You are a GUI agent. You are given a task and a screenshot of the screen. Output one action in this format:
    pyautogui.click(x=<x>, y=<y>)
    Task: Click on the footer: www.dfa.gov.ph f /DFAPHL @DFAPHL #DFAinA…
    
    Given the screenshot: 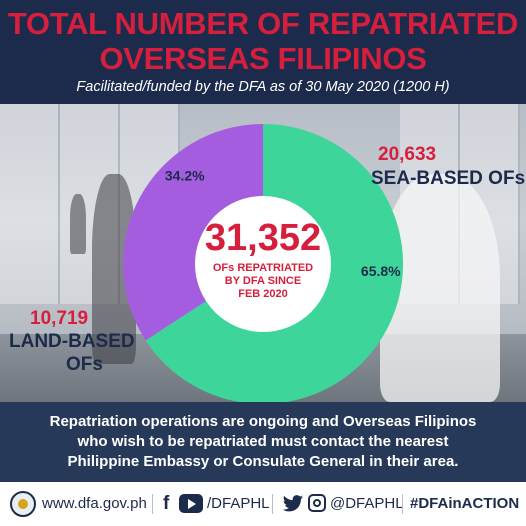 What is the action you would take?
    pyautogui.click(x=263, y=504)
    